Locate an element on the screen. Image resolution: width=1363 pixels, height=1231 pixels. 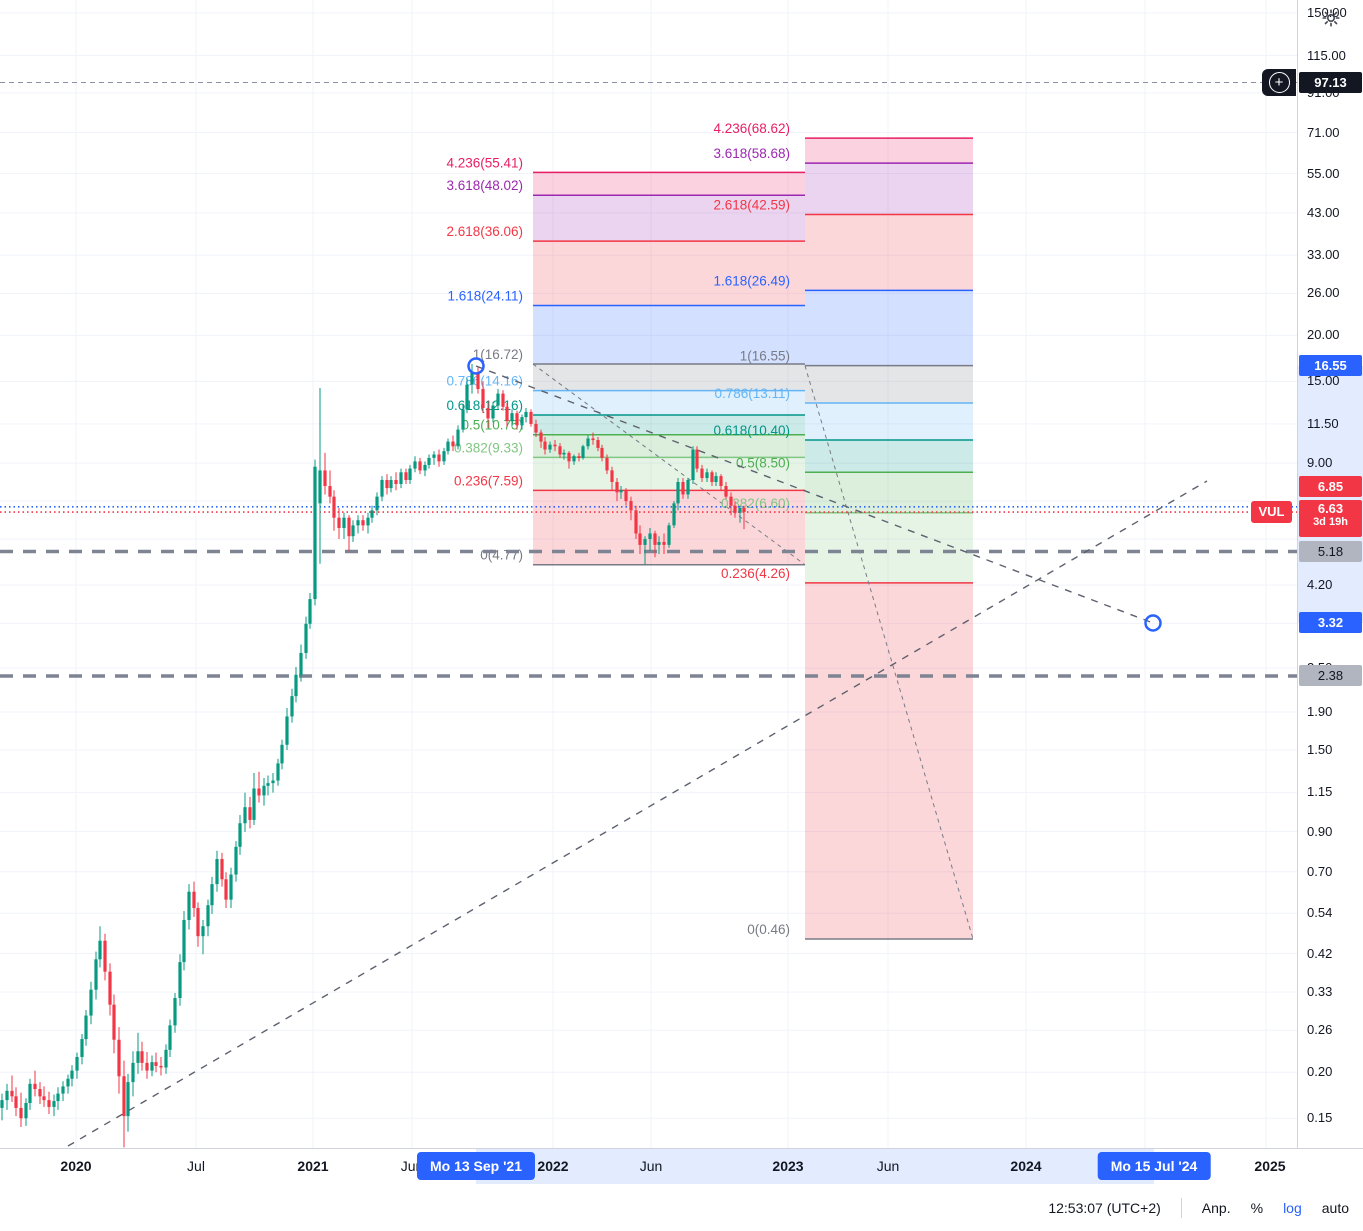
anchor-date-1-badge: Mo 13 Sep '21 is located at coordinates (476, 1166).